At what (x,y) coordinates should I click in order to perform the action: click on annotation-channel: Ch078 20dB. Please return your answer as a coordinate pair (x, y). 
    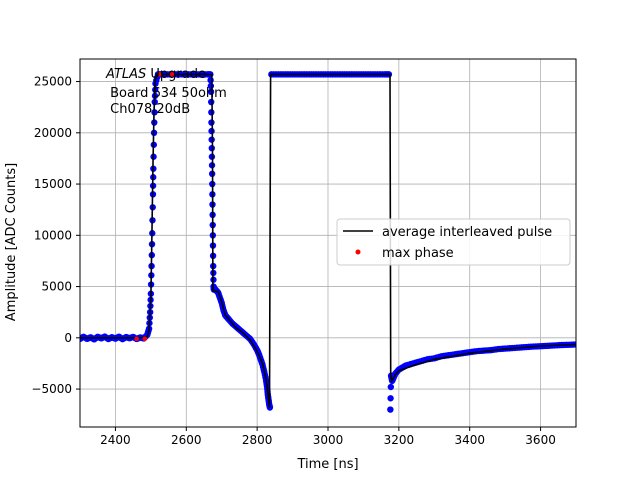
    Looking at the image, I should click on (148, 109).